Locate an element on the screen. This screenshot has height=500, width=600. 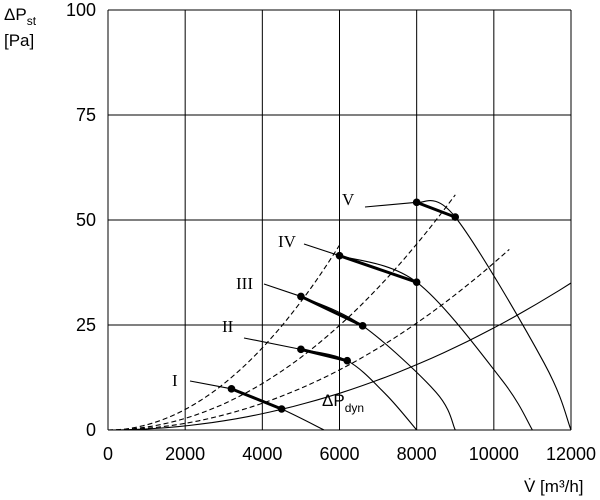
x-tick-label: 6000 is located at coordinates (339, 454).